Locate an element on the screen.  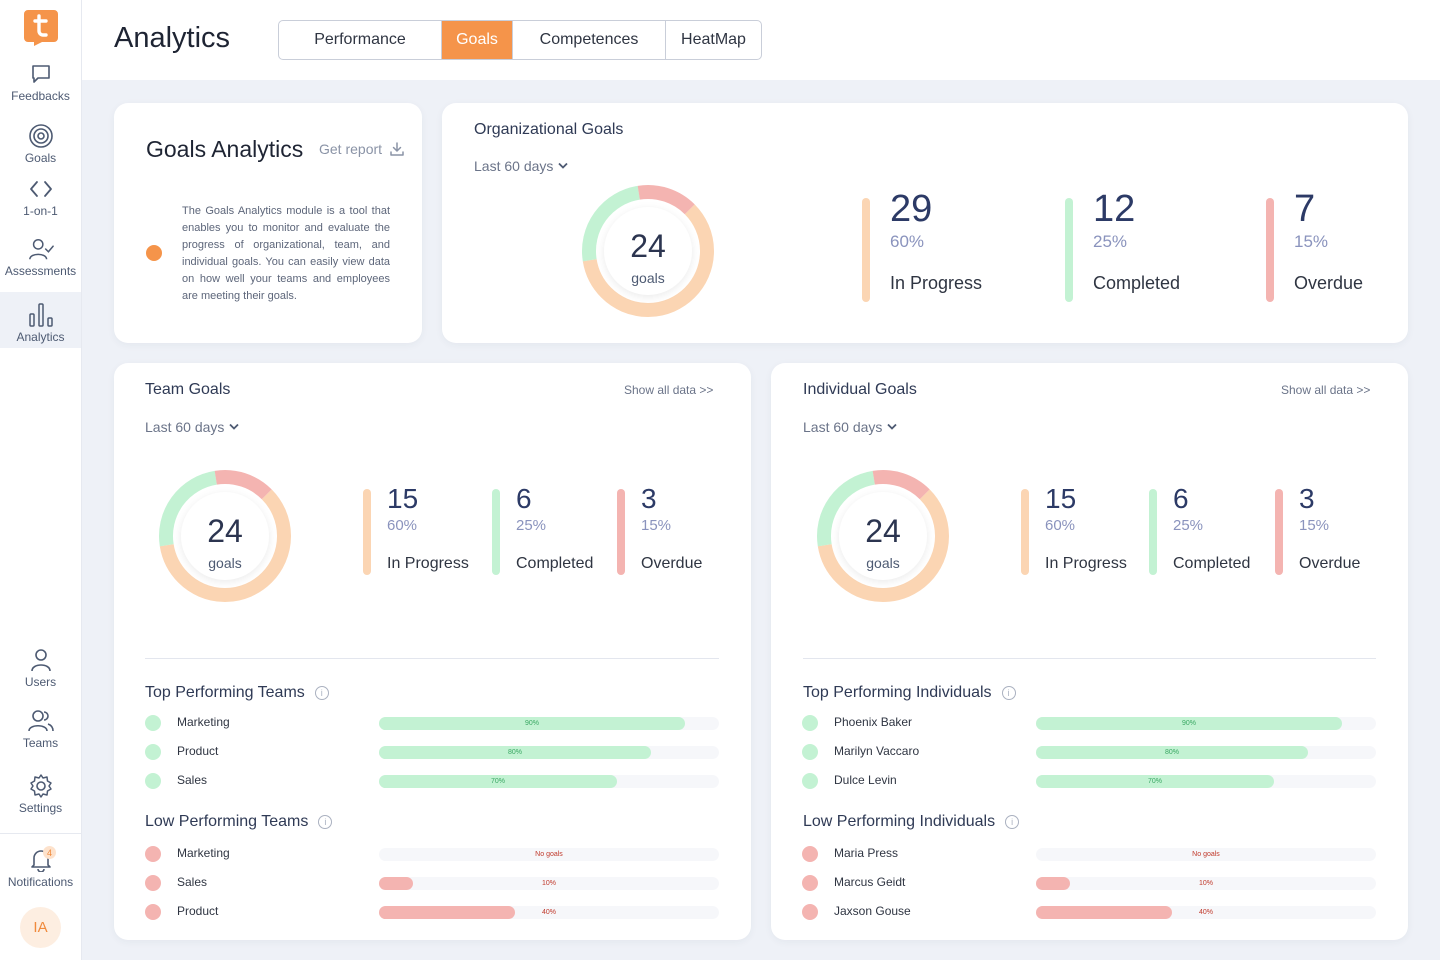
list-item: Jaxson Gouse 40% is located at coordinates (1090, 912).